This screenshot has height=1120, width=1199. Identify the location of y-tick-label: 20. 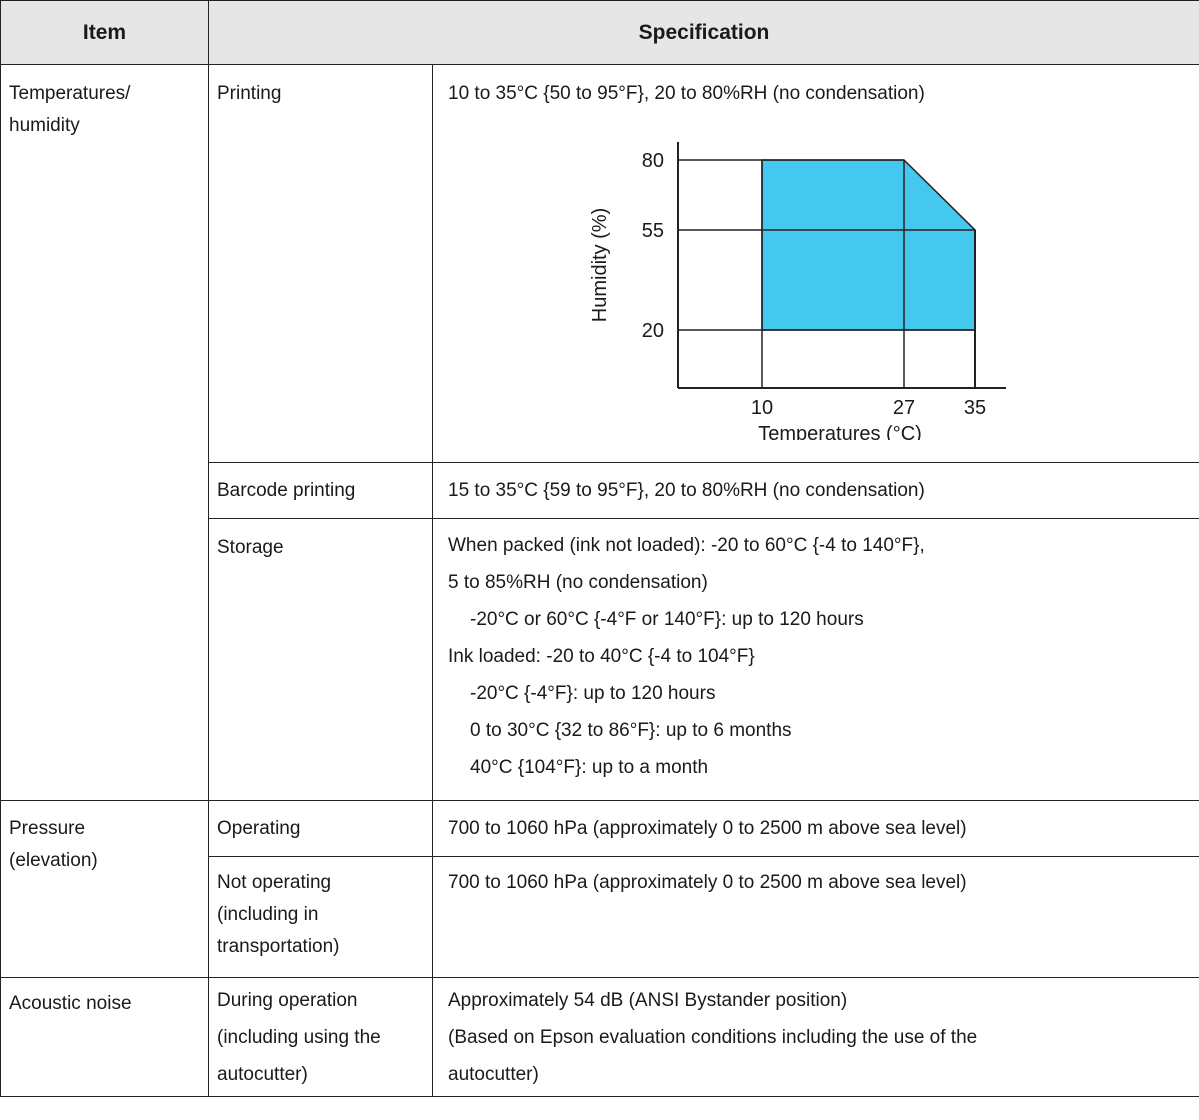
(653, 331).